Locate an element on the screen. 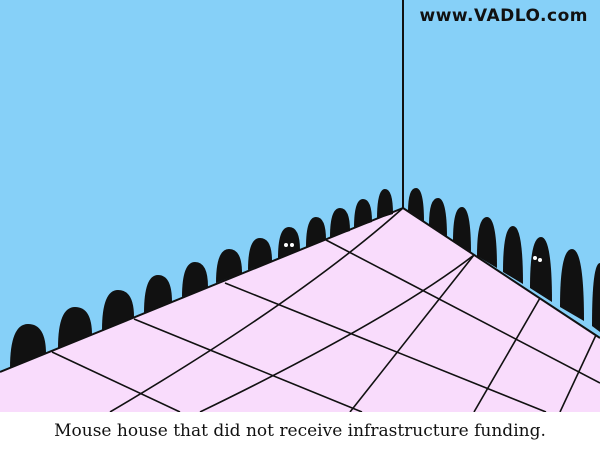 The width and height of the screenshot is (600, 450). watermark: www.VADLO.com is located at coordinates (503, 16).